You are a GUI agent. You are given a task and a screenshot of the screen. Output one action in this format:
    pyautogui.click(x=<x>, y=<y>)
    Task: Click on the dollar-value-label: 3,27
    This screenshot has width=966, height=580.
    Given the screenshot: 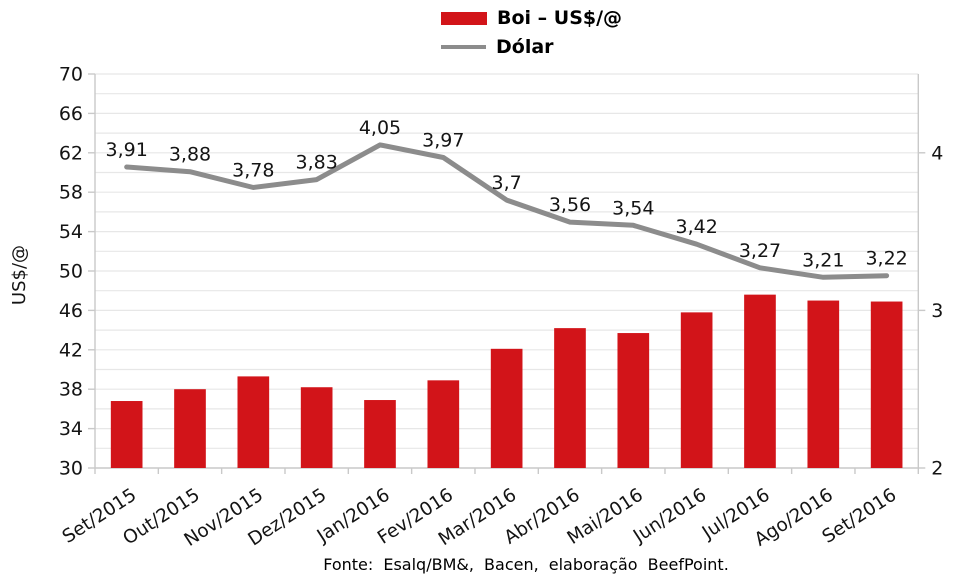 What is the action you would take?
    pyautogui.click(x=760, y=251)
    